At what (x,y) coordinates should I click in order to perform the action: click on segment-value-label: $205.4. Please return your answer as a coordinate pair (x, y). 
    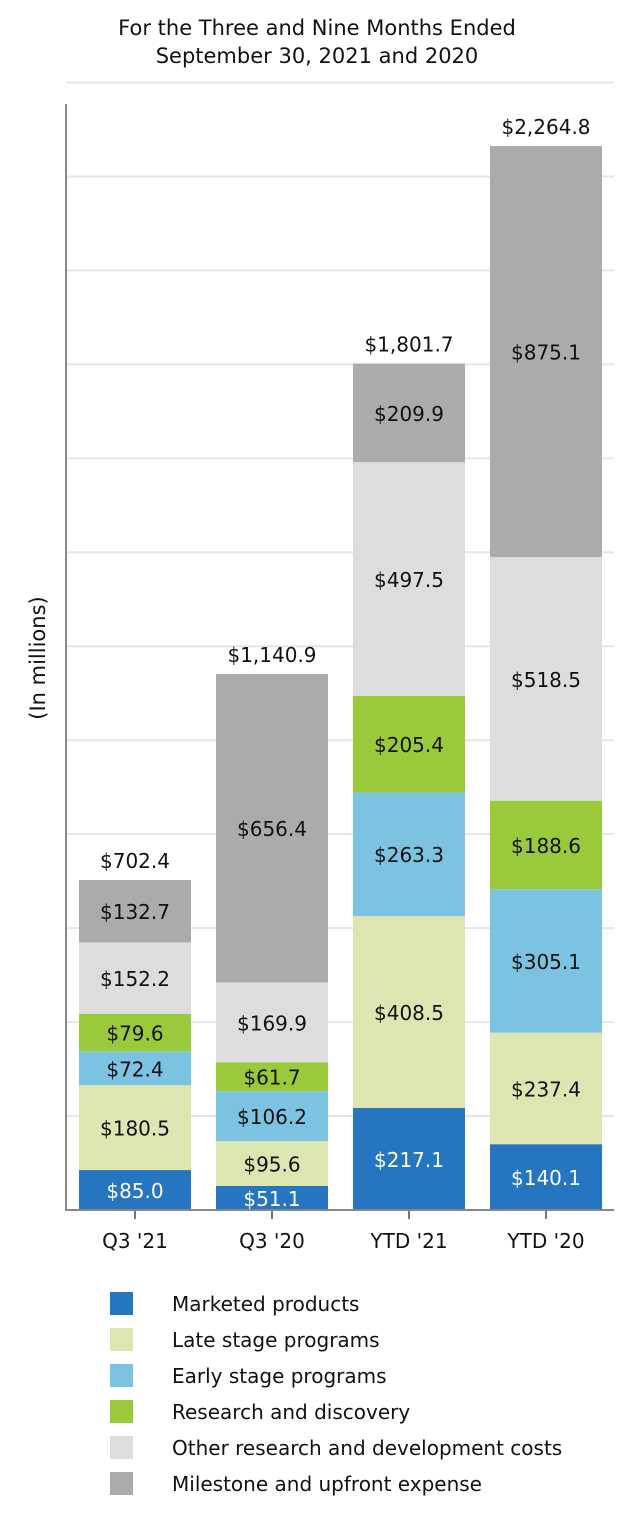
    Looking at the image, I should click on (409, 745).